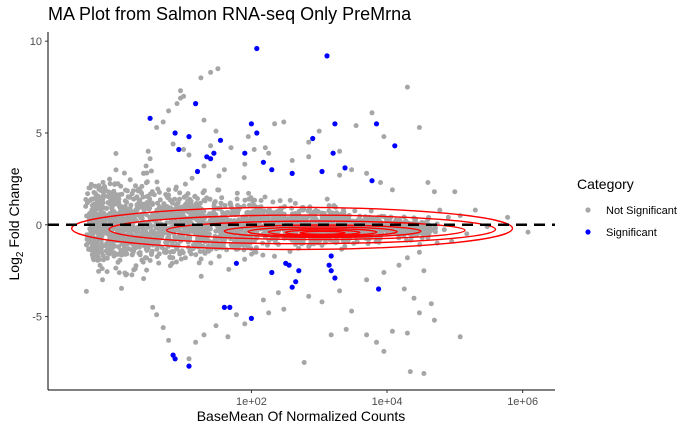 The height and width of the screenshot is (432, 700). What do you see at coordinates (39, 226) in the screenshot?
I see `y-tick-label: 0` at bounding box center [39, 226].